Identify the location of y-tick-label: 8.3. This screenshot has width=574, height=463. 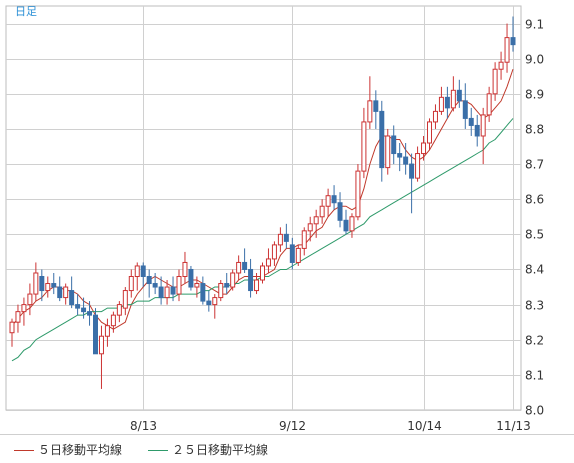
(534, 306).